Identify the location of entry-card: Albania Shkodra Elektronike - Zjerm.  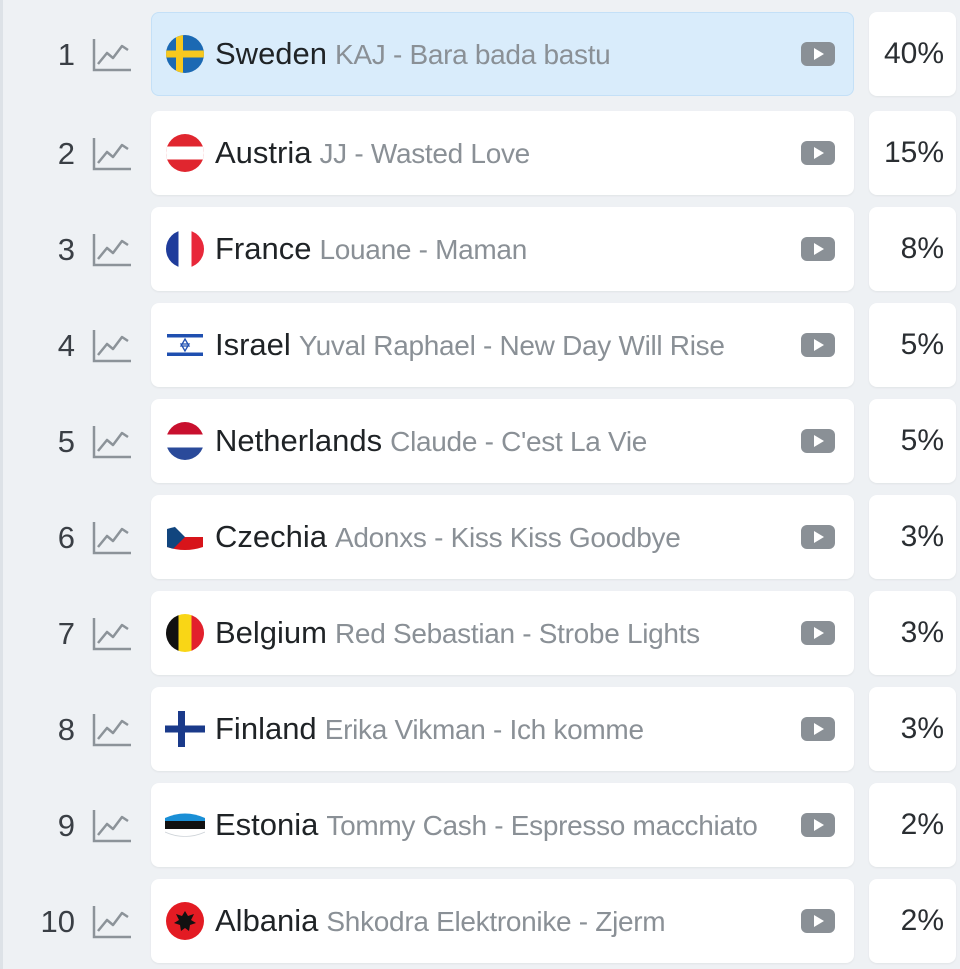
(502, 921).